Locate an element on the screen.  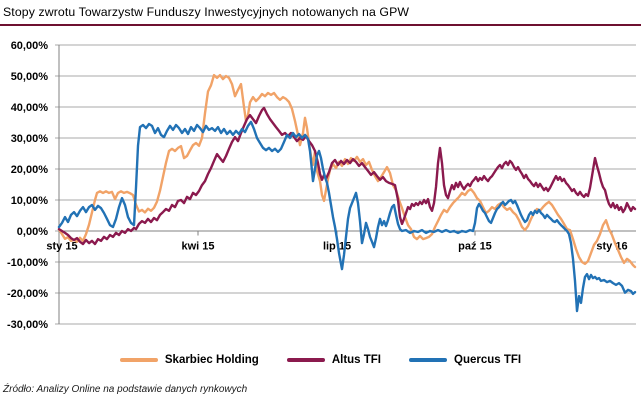
y-tick-label: 50,00% is located at coordinates (30, 77).